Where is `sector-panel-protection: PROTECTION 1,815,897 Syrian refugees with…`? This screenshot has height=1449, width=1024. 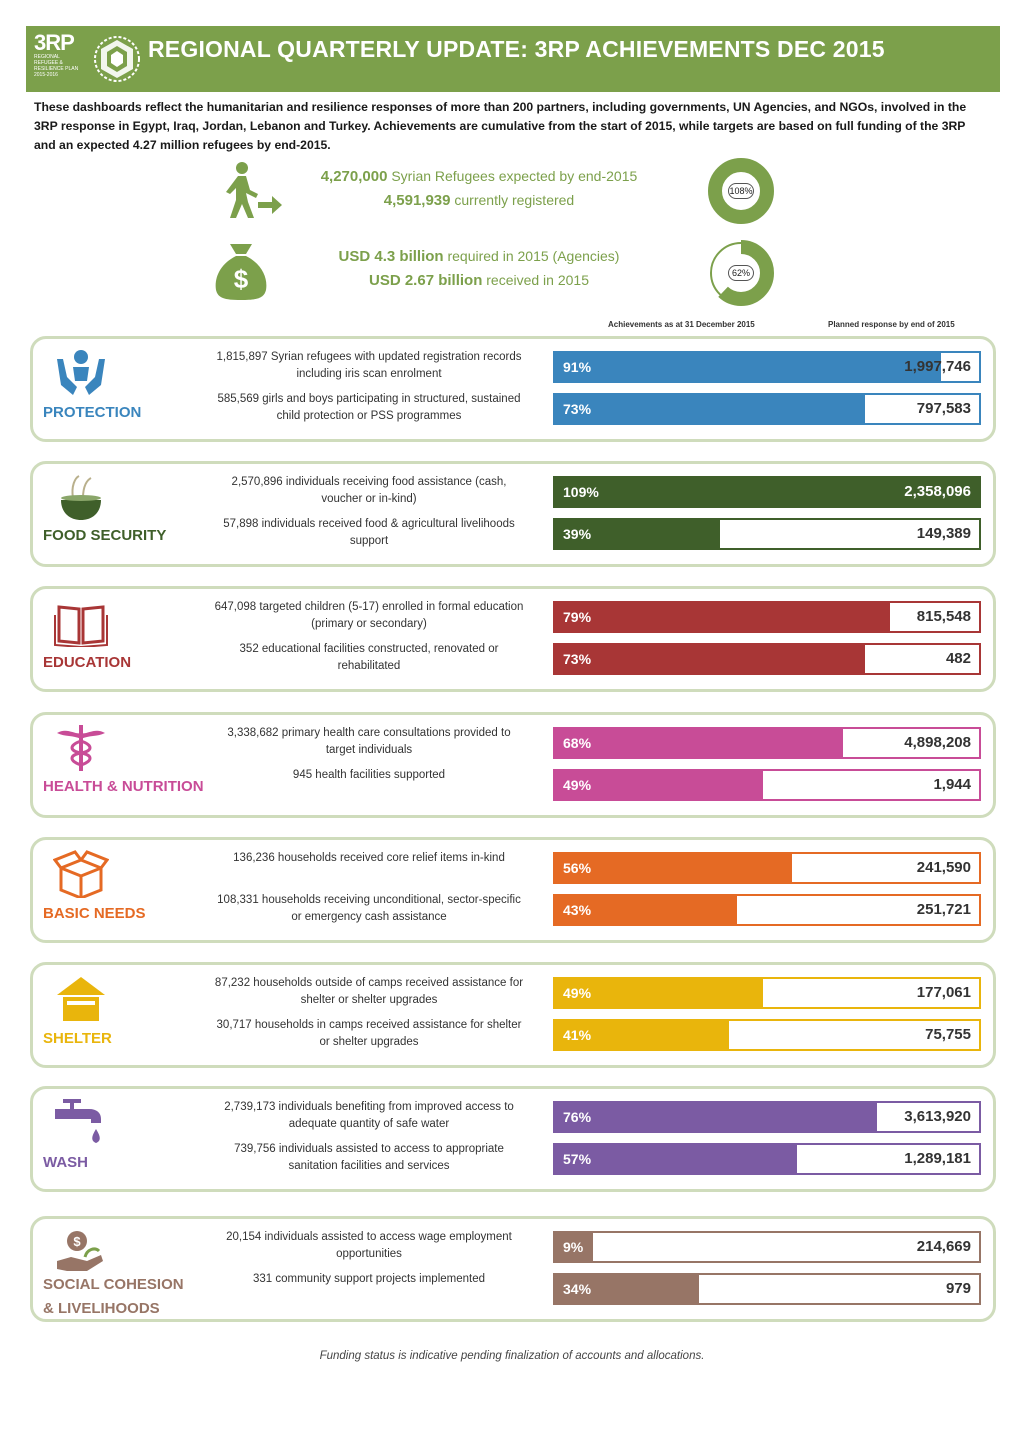
sector-panel-protection: PROTECTION 1,815,897 Syrian refugees with… is located at coordinates (513, 389).